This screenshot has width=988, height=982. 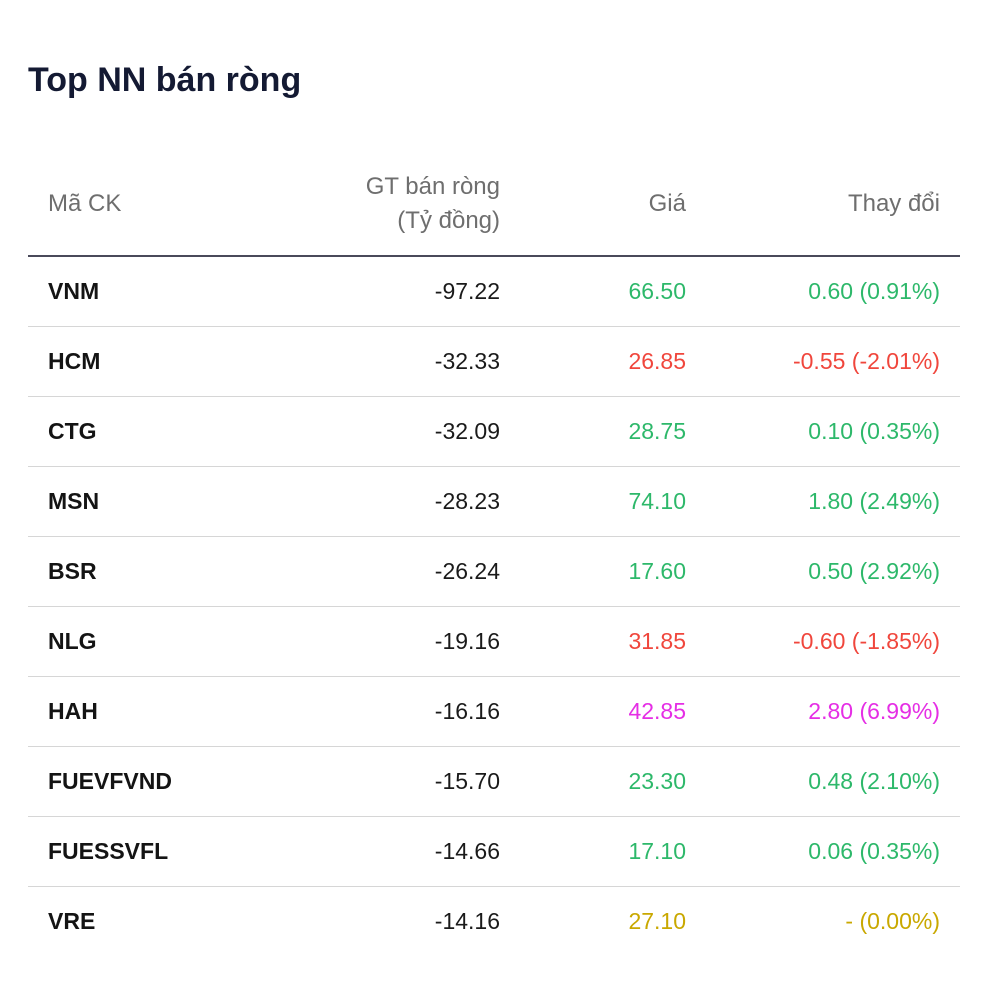 I want to click on change-cell: -0.60 (-1.85%), so click(x=833, y=641).